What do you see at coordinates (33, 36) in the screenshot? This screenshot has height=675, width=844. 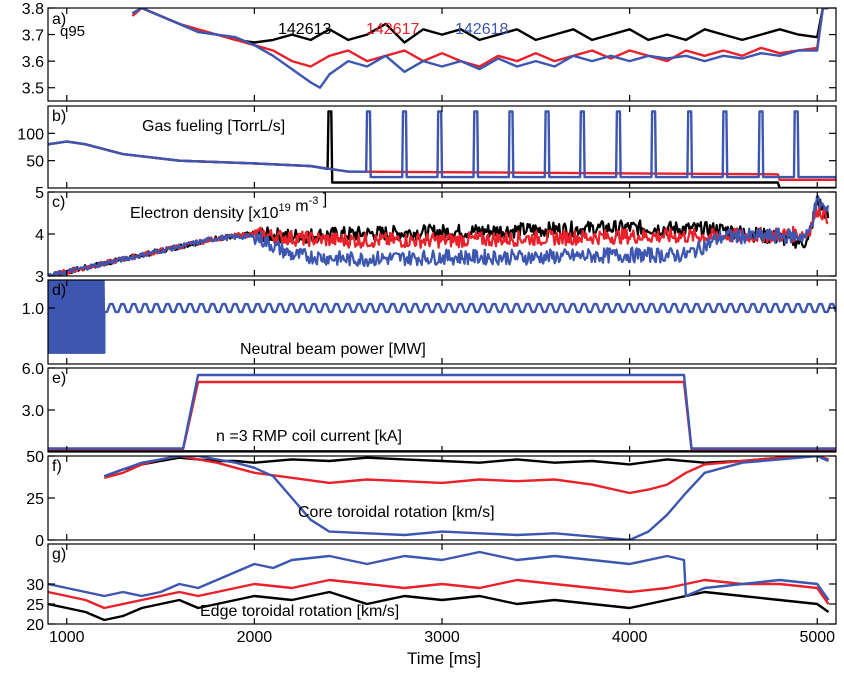 I see `y-tick-label: 3.7` at bounding box center [33, 36].